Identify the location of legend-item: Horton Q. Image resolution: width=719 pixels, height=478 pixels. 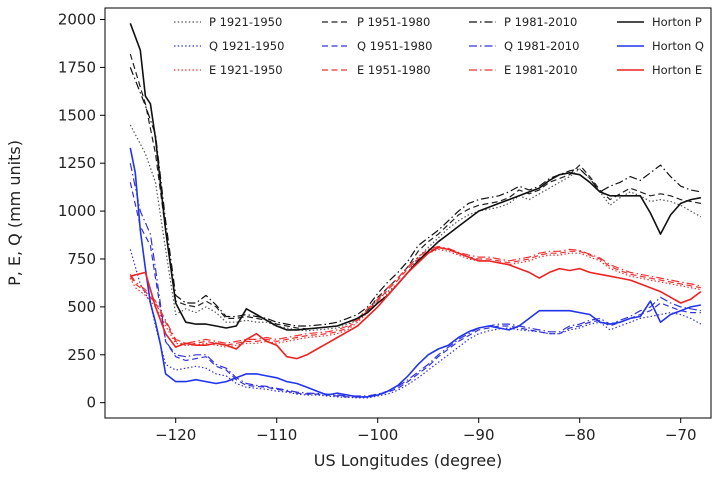
(660, 46).